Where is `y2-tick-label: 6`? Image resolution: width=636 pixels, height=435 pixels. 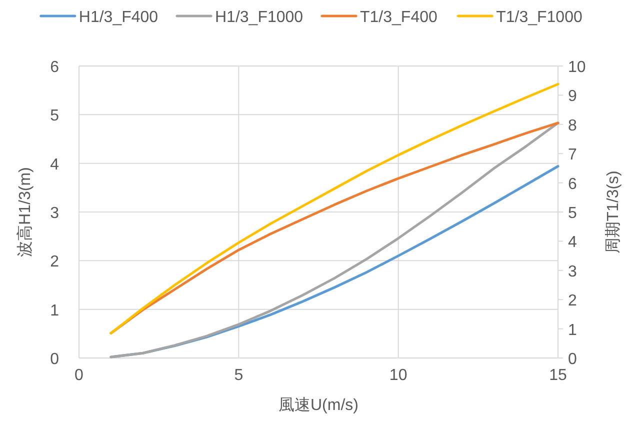 y2-tick-label: 6 is located at coordinates (572, 184).